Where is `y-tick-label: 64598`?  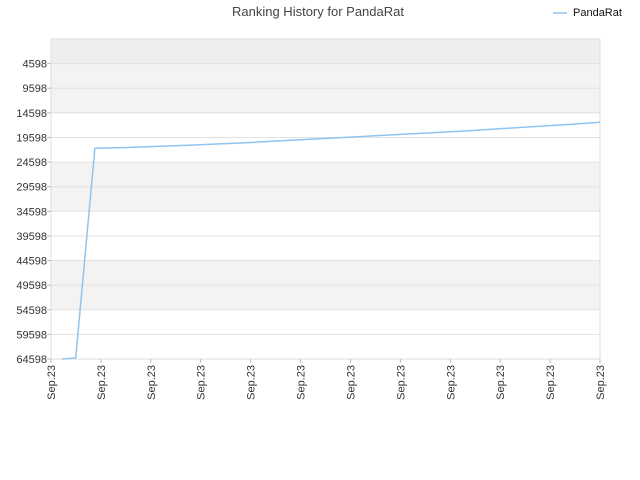
y-tick-label: 64598 is located at coordinates (31, 360).